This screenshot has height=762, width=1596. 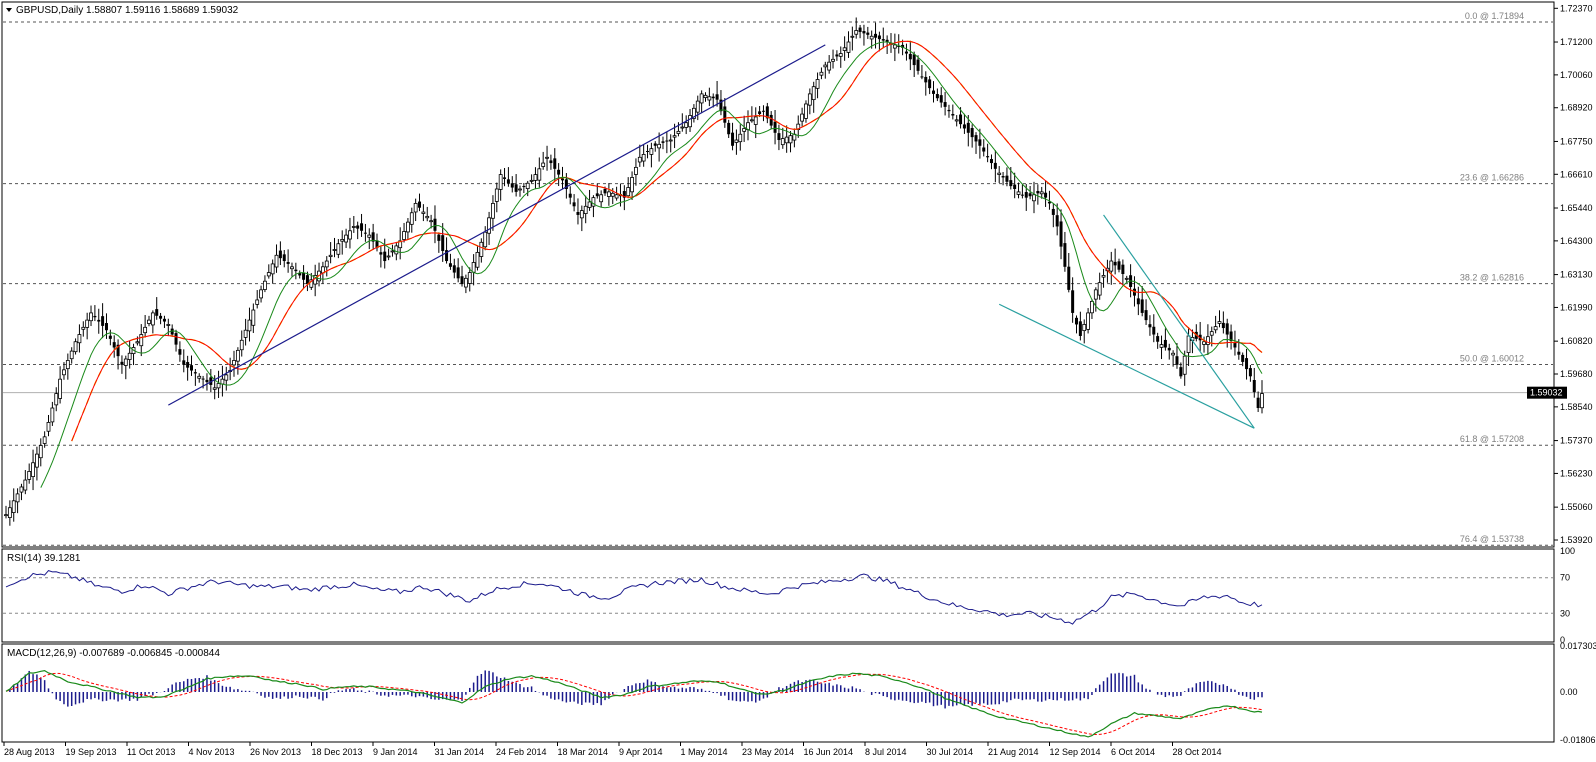 I want to click on y-tick-label: 1.57370, so click(x=1576, y=441).